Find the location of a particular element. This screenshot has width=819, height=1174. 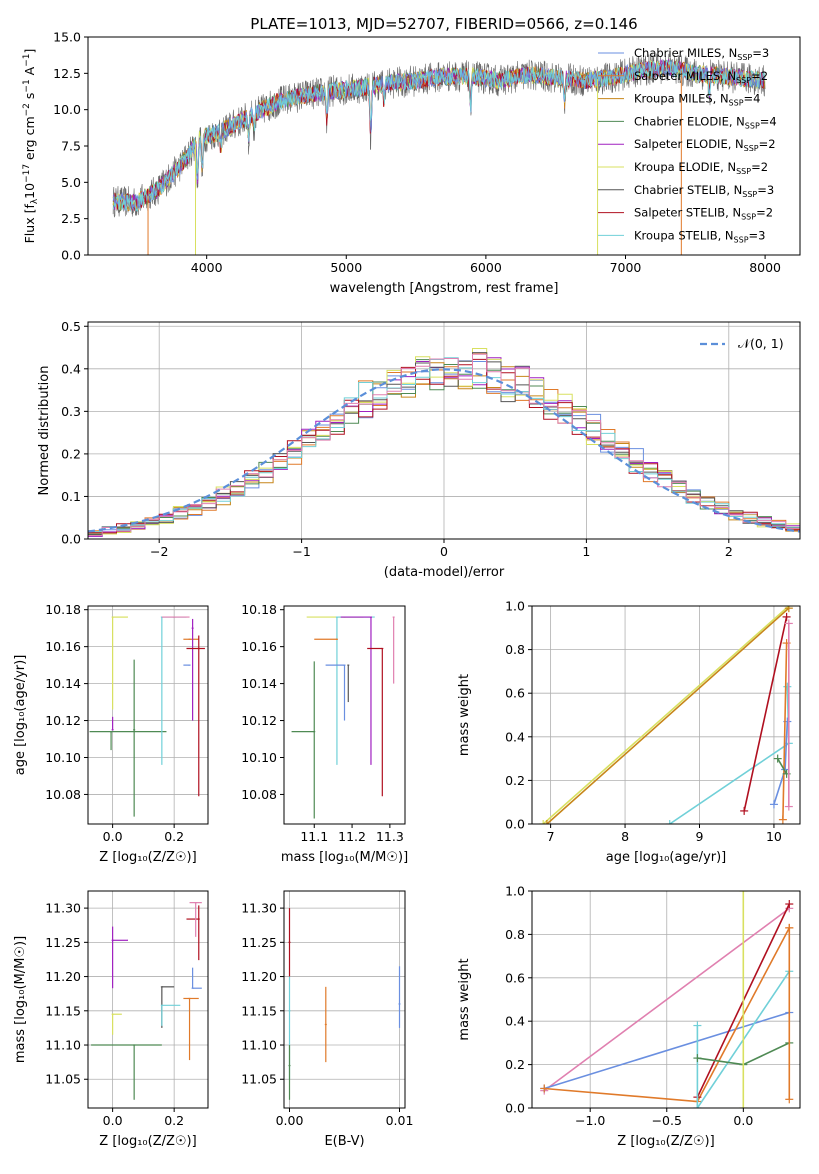

x-axis-label: wavelength [Angstrom, rest frame] is located at coordinates (444, 288).